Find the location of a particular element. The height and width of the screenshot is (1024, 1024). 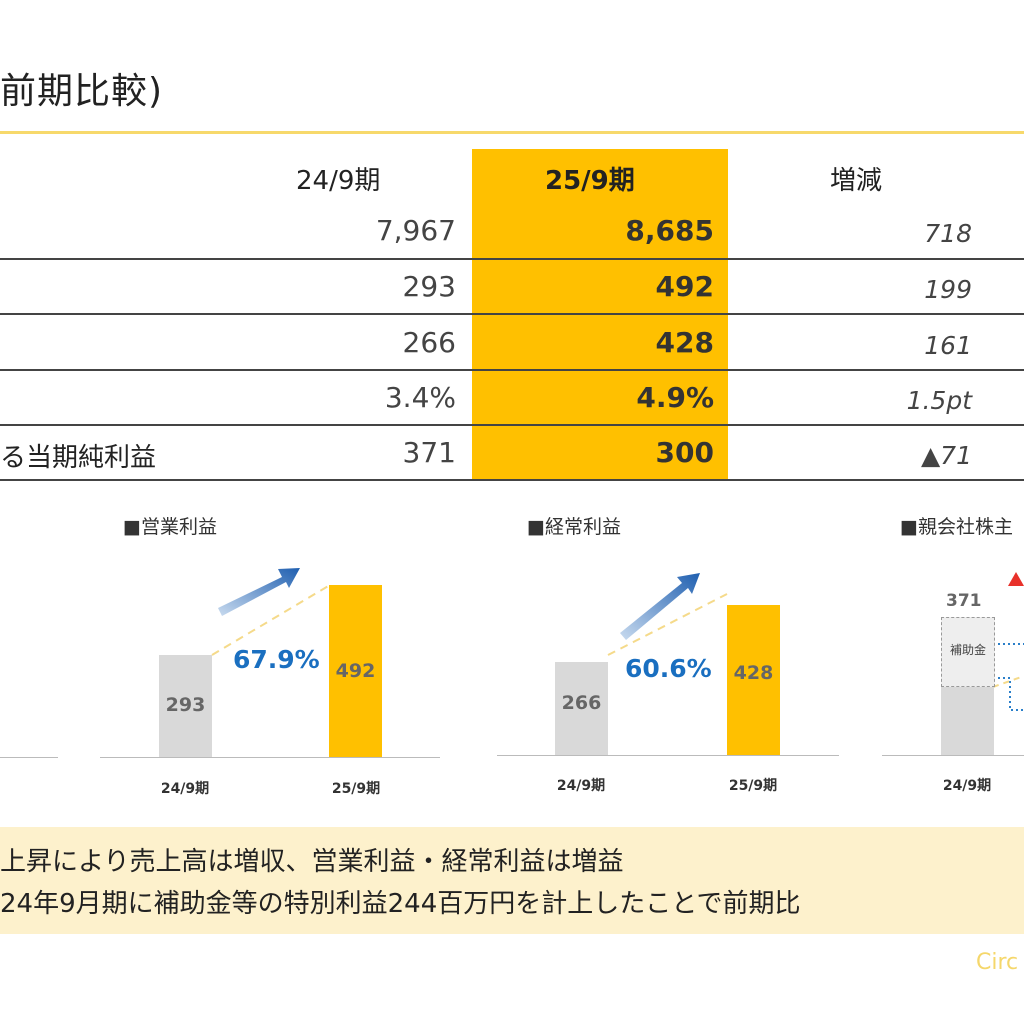

header-prev: 24/9期 is located at coordinates (338, 181).